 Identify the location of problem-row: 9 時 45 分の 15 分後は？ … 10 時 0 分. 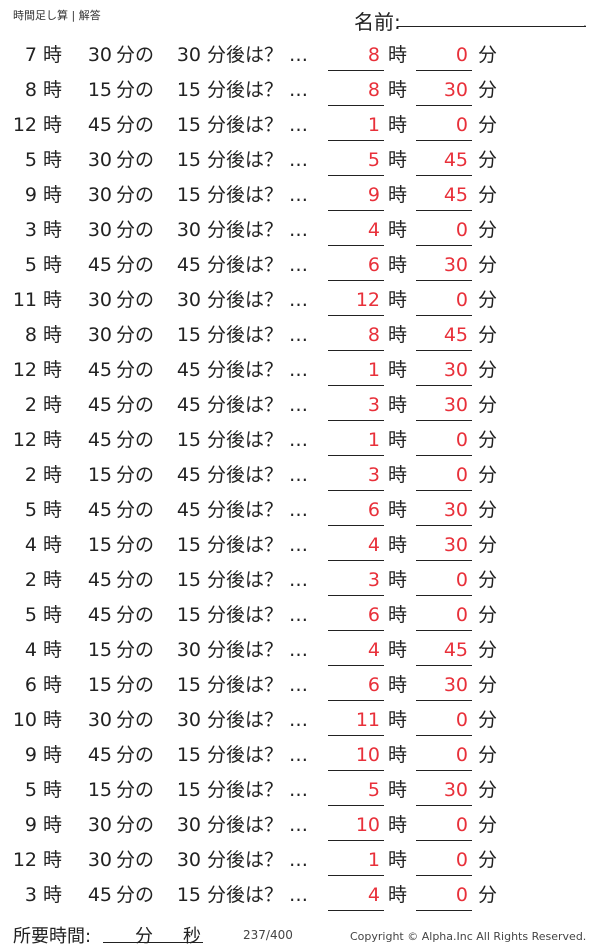
(300, 755).